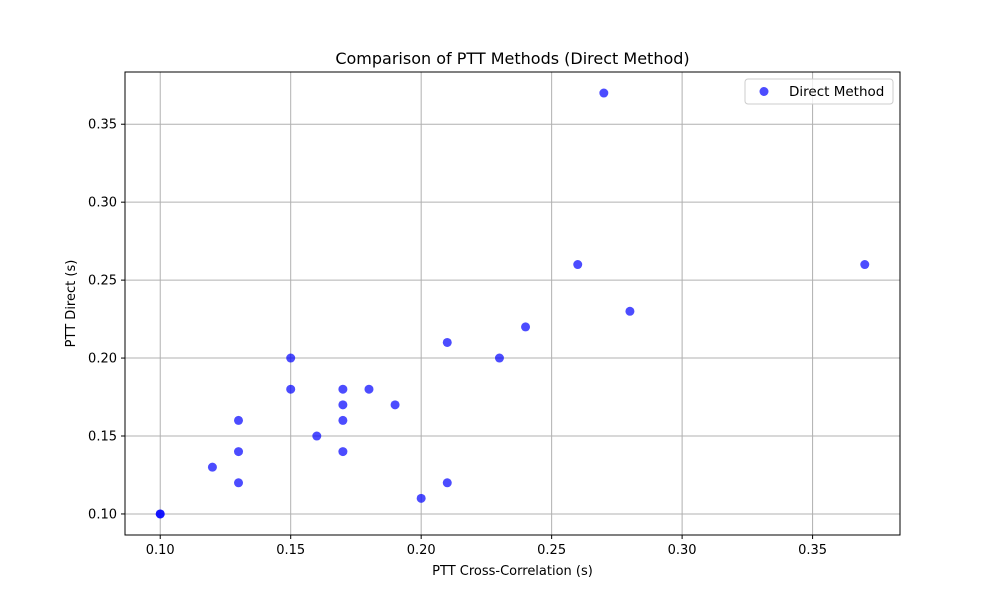 The image size is (1000, 600). What do you see at coordinates (102, 514) in the screenshot?
I see `y-tick-label: 0.10` at bounding box center [102, 514].